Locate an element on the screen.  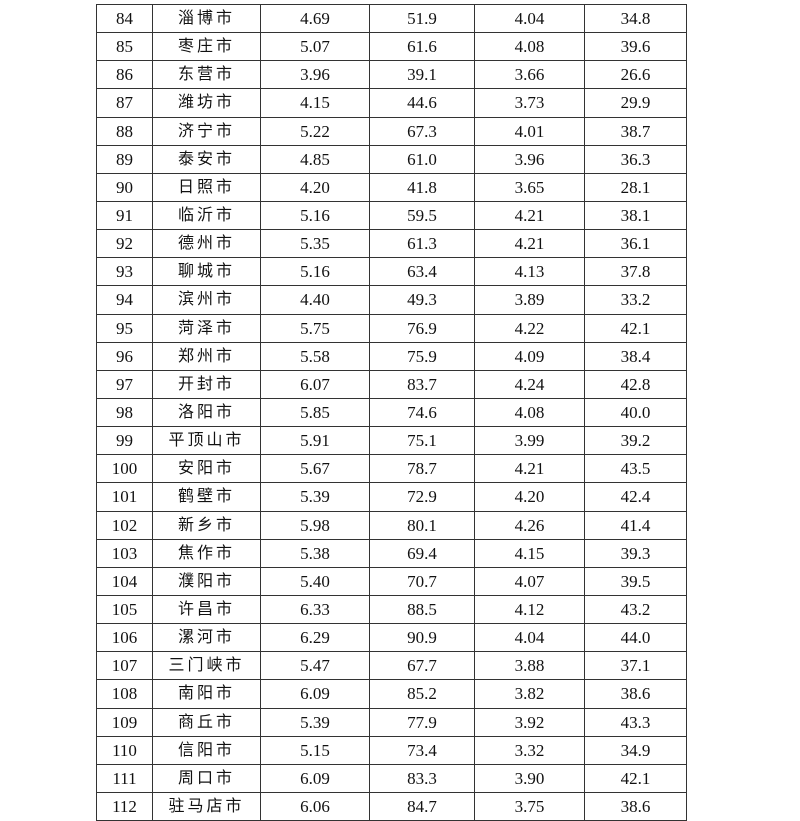
value-col-1: 6.33 is located at coordinates (315, 609).